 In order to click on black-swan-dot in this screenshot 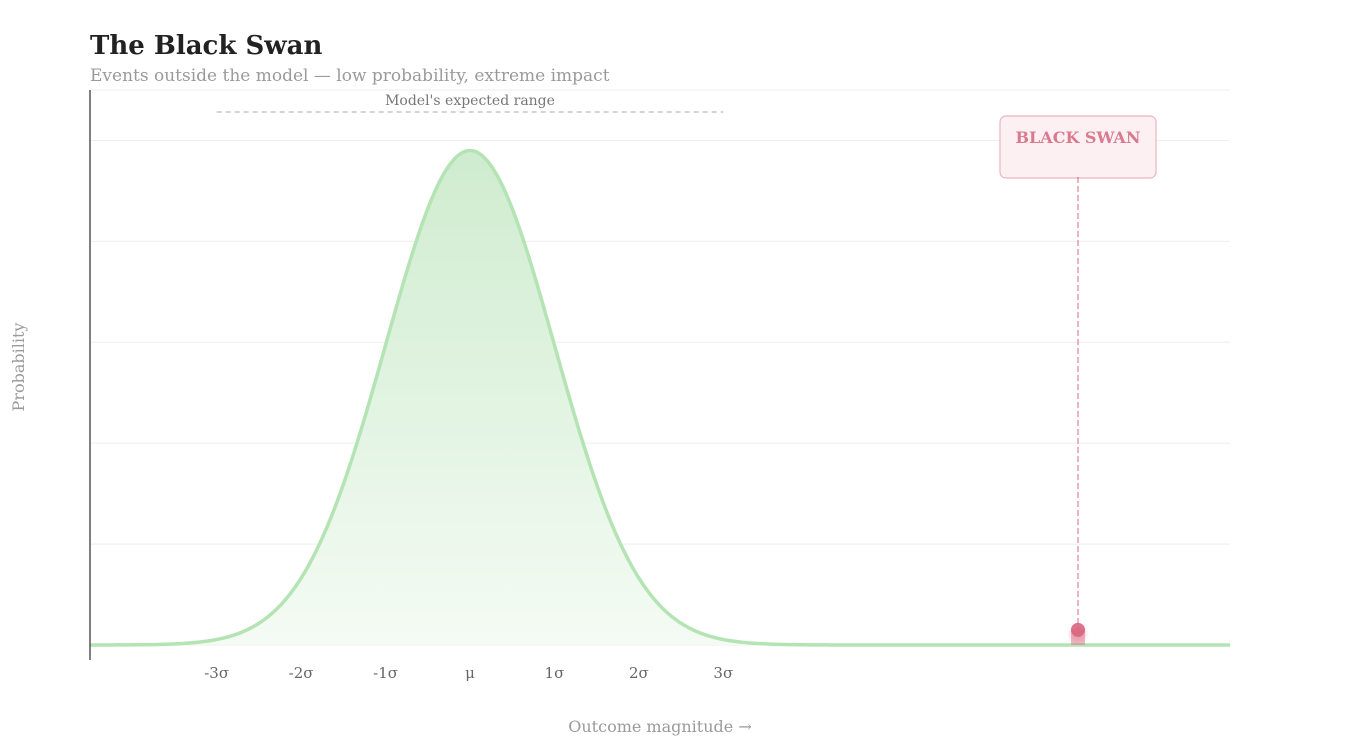, I will do `click(1078, 629)`.